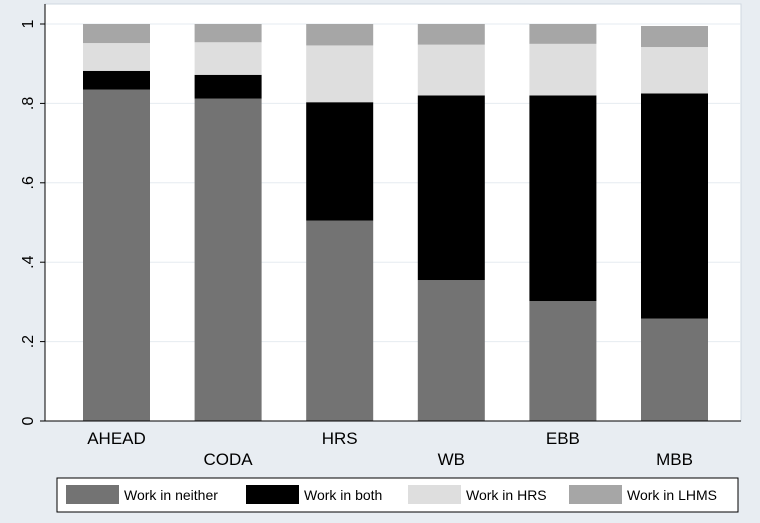  What do you see at coordinates (674, 369) in the screenshot?
I see `bar-work-in-neither-mbb` at bounding box center [674, 369].